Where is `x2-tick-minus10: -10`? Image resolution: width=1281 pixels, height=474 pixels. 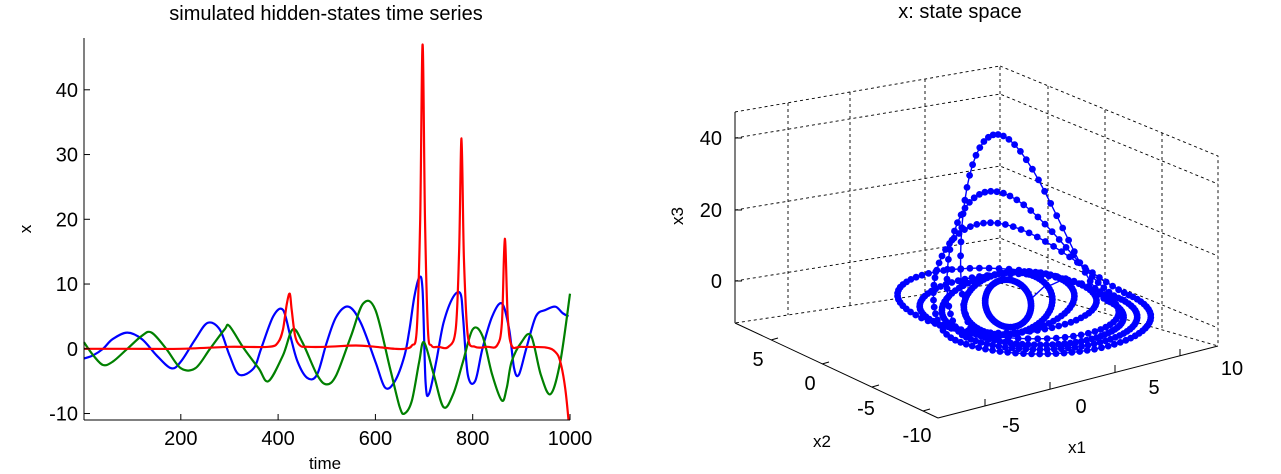
x2-tick-minus10: -10 is located at coordinates (917, 436).